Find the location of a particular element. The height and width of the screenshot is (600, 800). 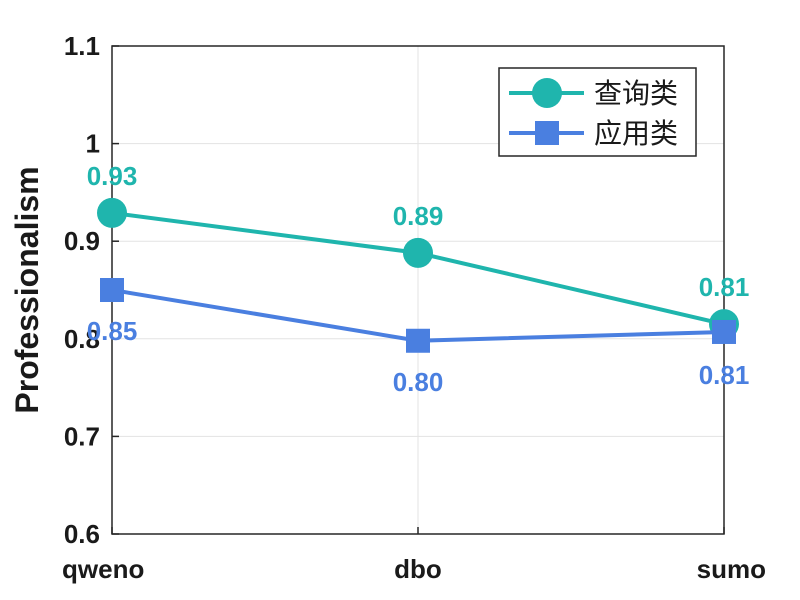

y-axis-label: Professionalism is located at coordinates (27, 289).